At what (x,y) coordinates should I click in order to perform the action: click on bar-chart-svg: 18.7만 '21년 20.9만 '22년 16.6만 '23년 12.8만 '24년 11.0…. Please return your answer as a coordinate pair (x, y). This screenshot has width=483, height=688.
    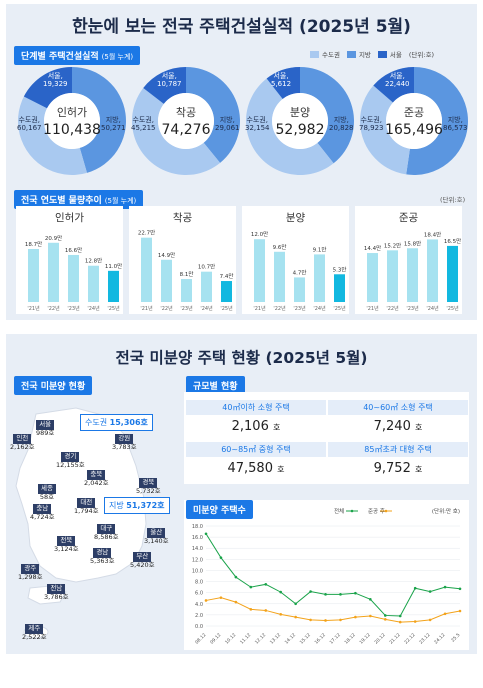
    Looking at the image, I should click on (73, 273).